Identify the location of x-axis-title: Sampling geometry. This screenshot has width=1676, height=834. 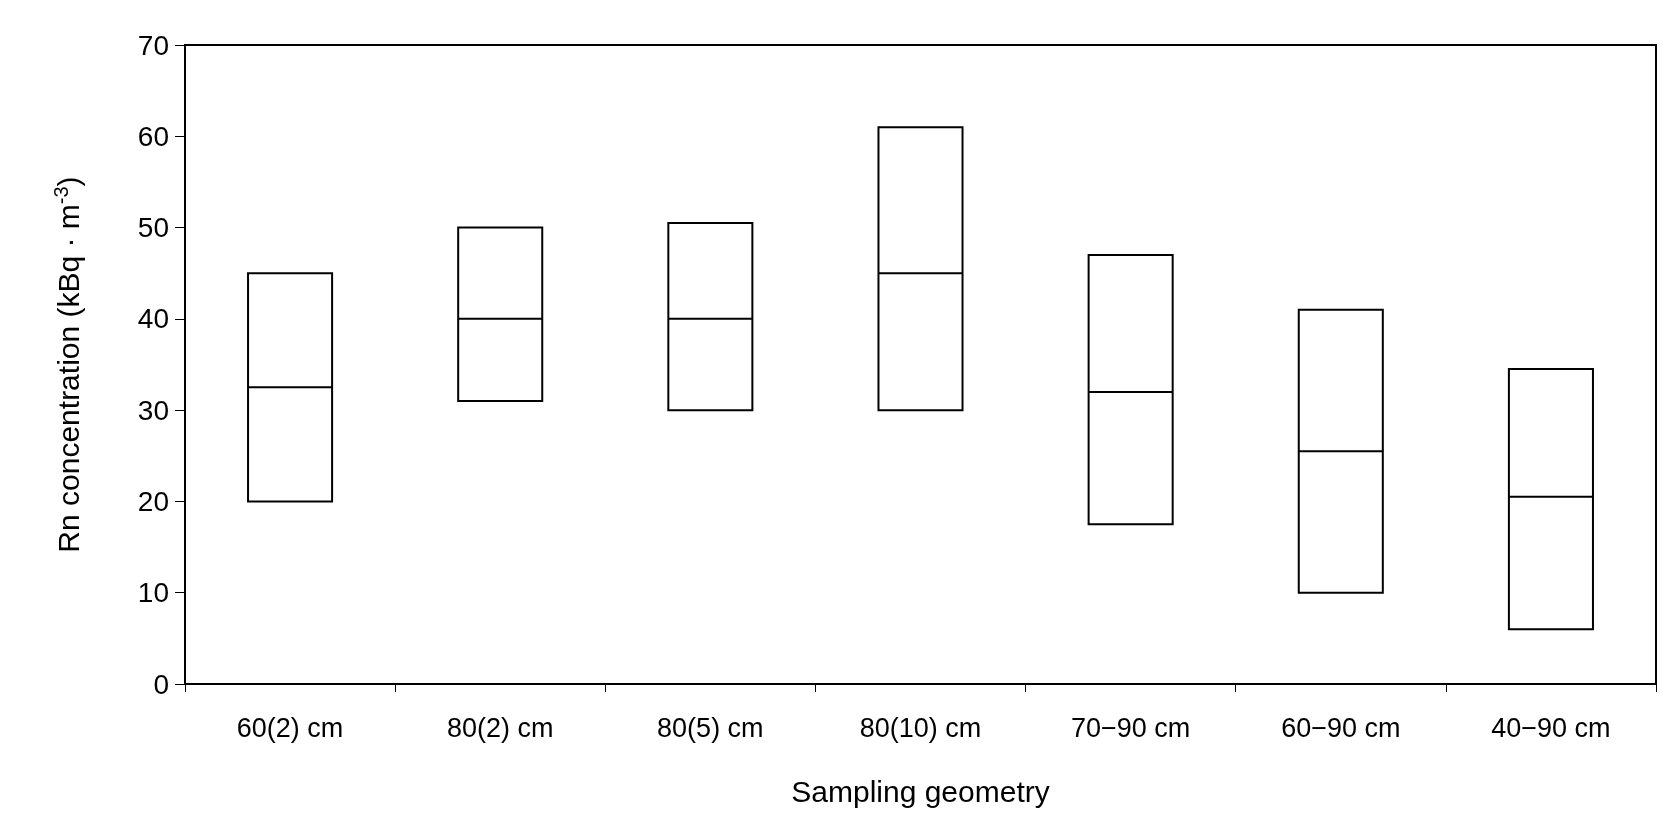
(920, 791).